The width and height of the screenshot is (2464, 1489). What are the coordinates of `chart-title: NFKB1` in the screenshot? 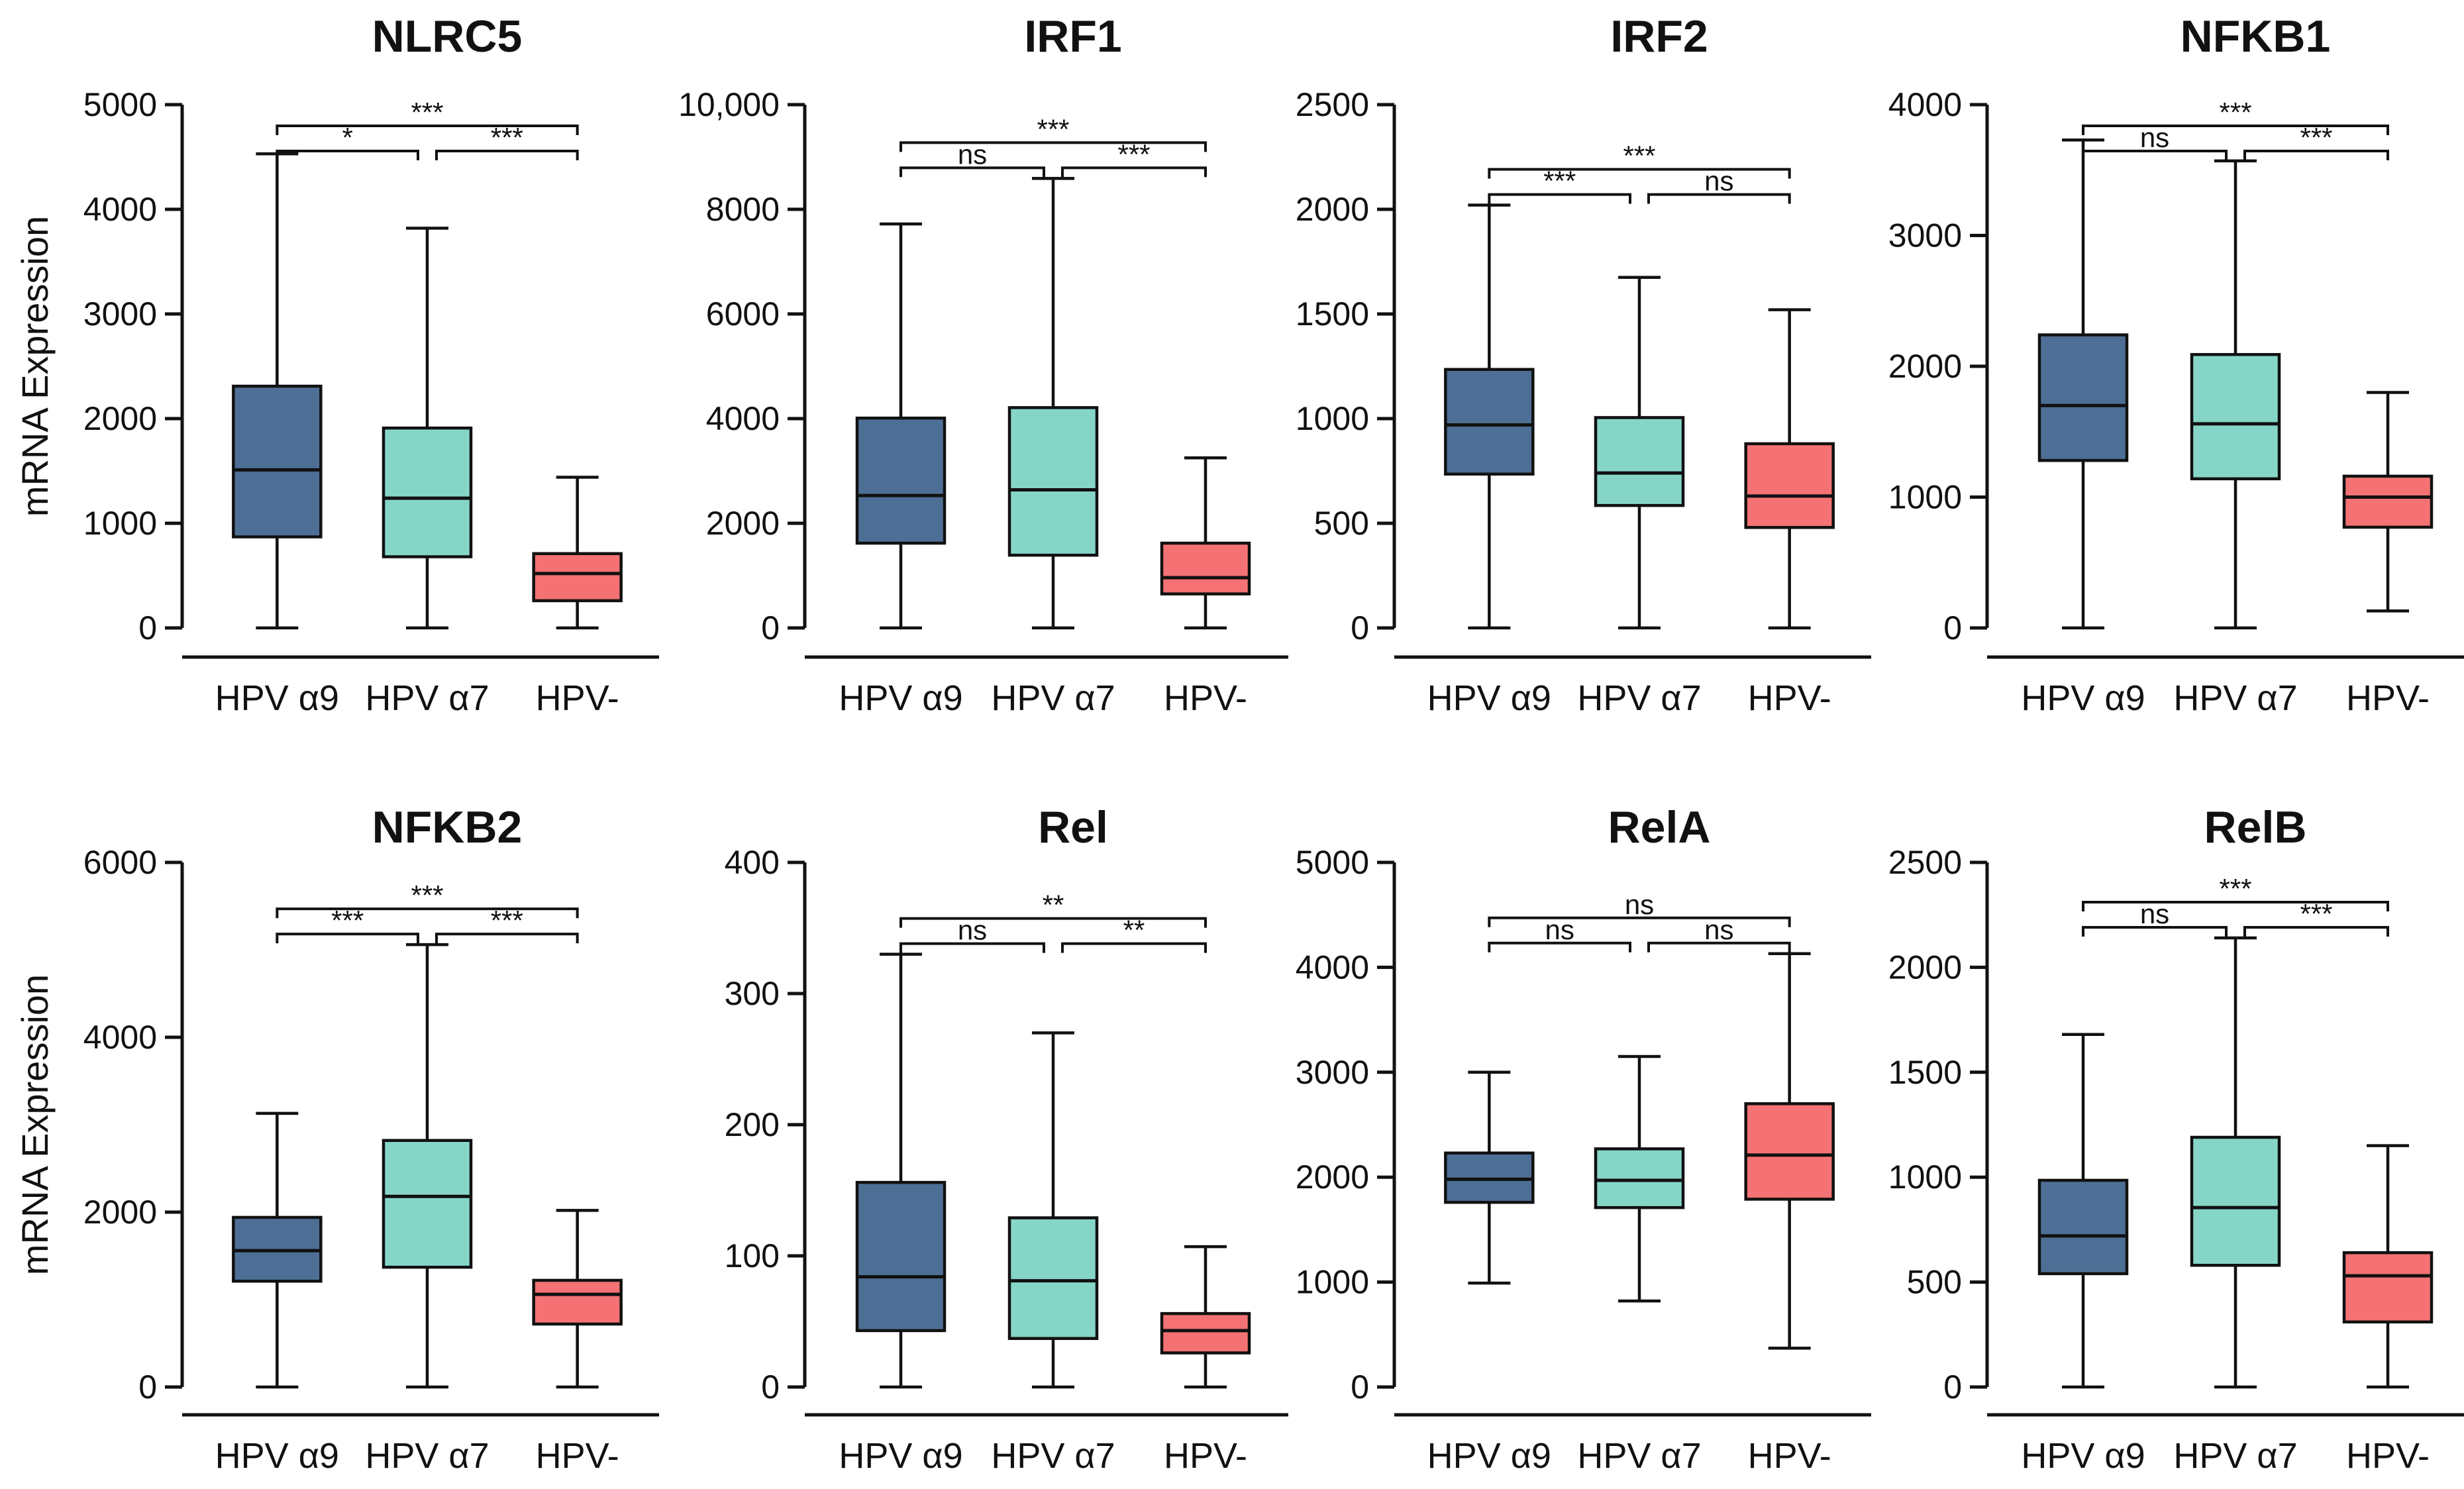 It's located at (2256, 36).